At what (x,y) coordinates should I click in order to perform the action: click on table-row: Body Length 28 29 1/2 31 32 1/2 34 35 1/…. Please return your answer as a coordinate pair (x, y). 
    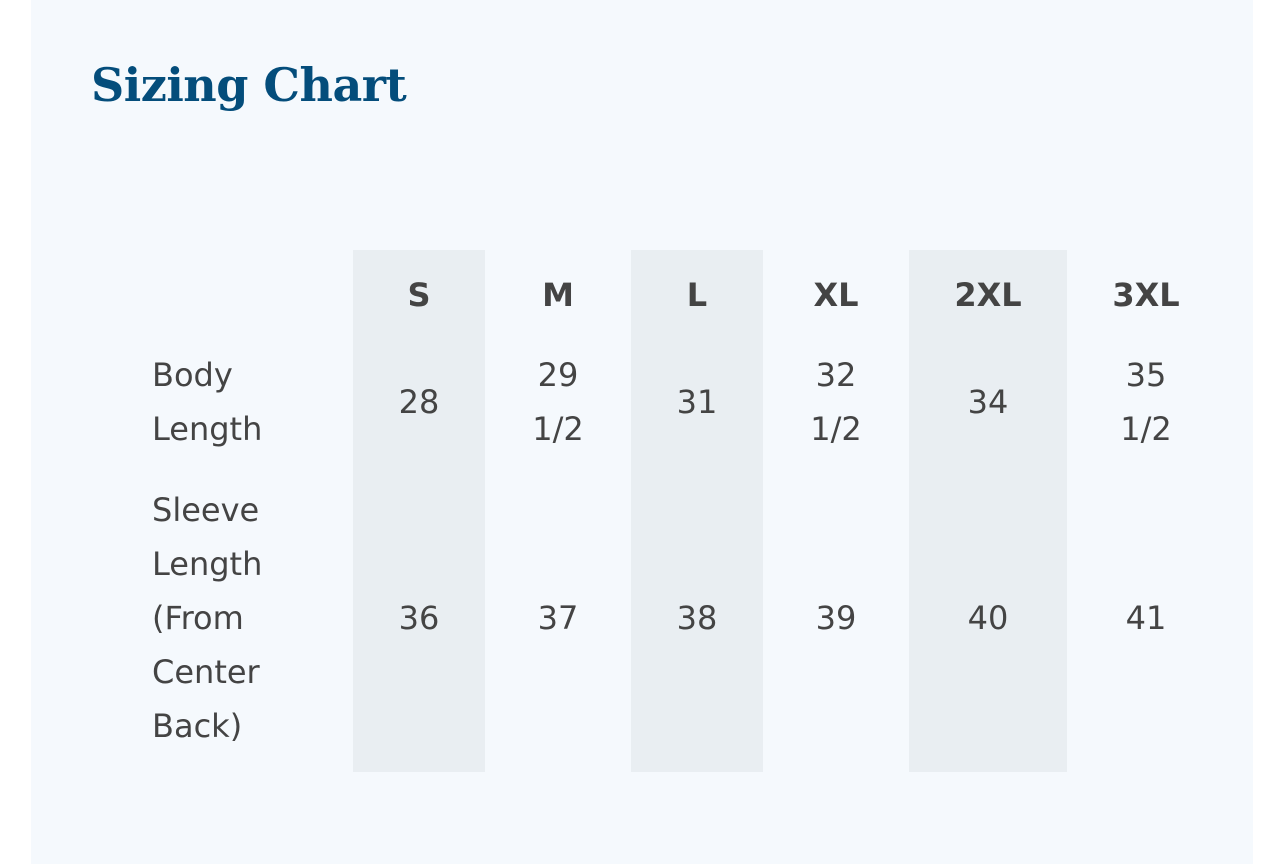
    Looking at the image, I should click on (672, 402).